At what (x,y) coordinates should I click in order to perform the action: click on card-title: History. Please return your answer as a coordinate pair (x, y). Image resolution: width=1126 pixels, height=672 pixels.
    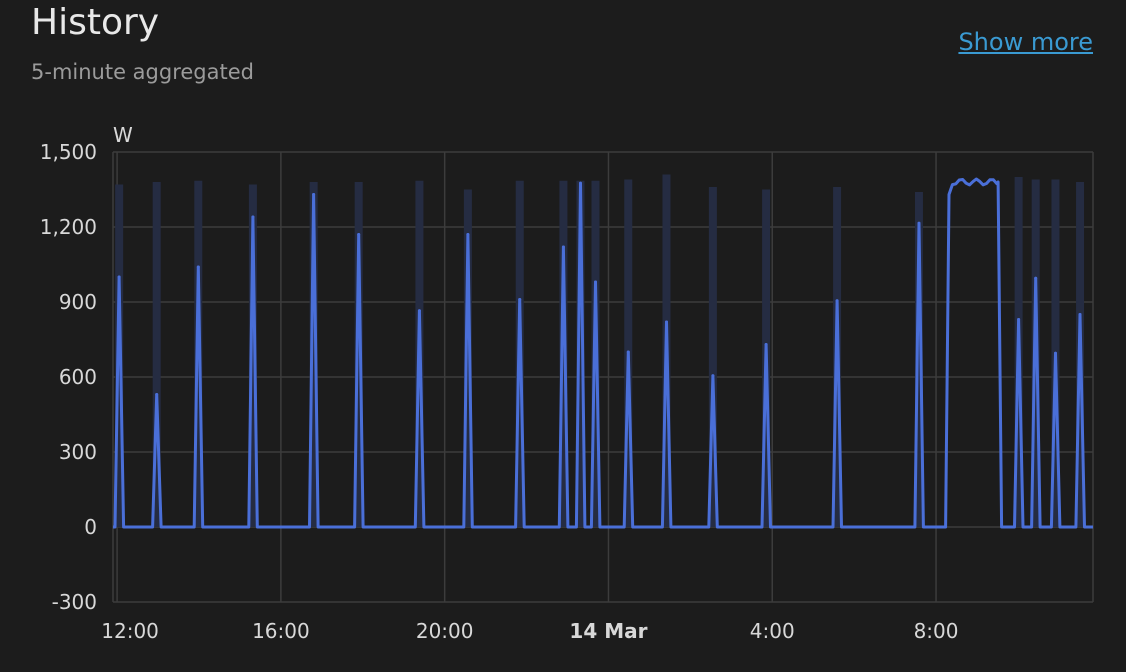
    Looking at the image, I should click on (95, 22).